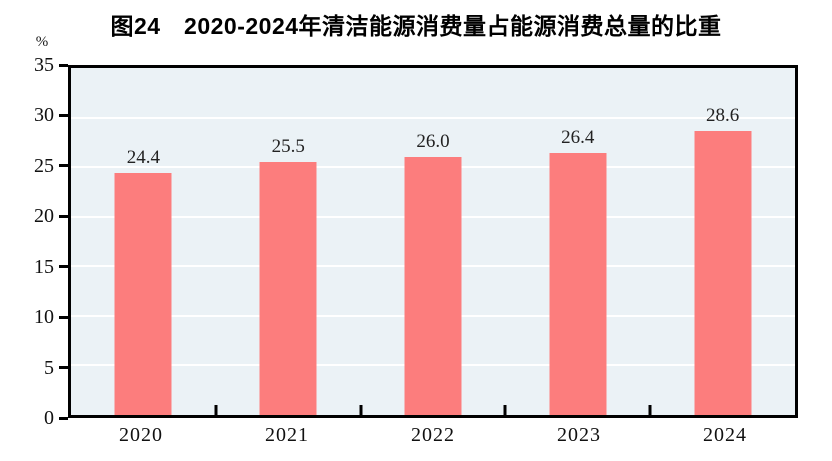 Image resolution: width=832 pixels, height=461 pixels. I want to click on y-tick-label: 30, so click(44, 115).